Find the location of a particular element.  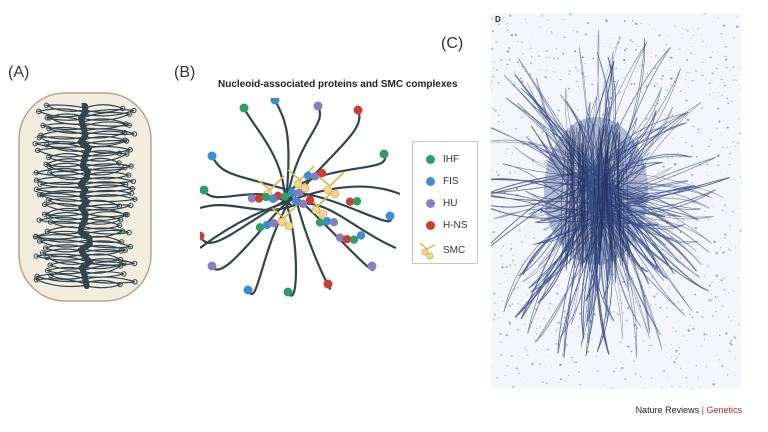

micrograph-core-strands is located at coordinates (594, 198).